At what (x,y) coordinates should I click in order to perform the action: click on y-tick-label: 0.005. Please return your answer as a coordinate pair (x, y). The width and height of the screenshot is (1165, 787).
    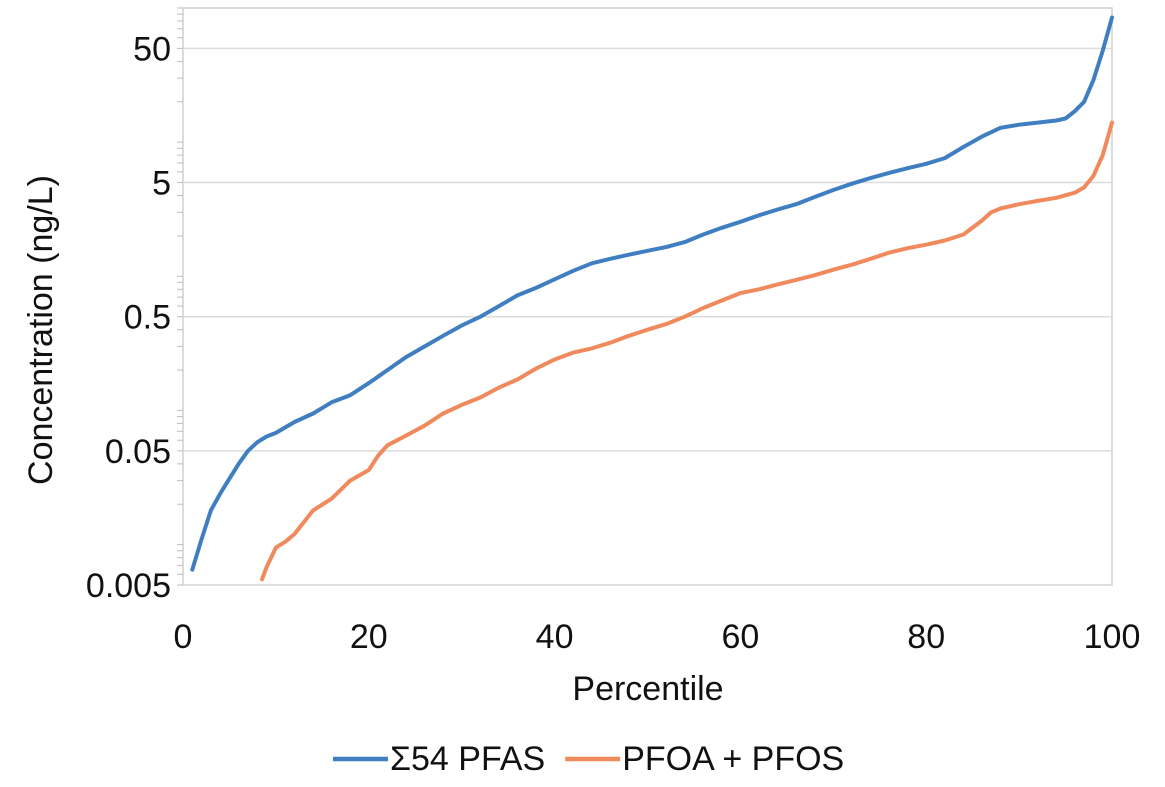
    Looking at the image, I should click on (128, 586).